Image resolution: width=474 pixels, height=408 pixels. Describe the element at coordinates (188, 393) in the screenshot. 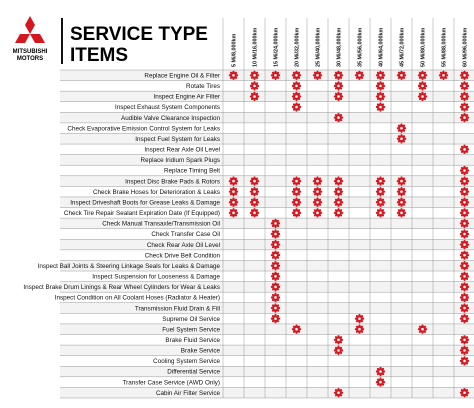

I see `row-label: Cabin Air Filter Service` at that location.